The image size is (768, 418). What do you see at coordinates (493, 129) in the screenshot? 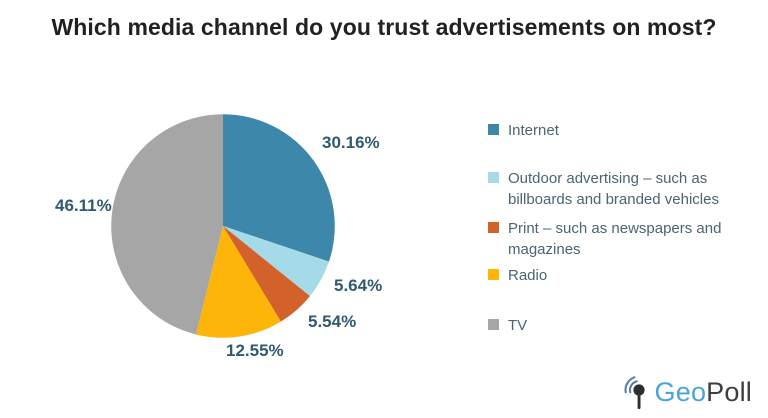
I see `legend-swatch-internet` at bounding box center [493, 129].